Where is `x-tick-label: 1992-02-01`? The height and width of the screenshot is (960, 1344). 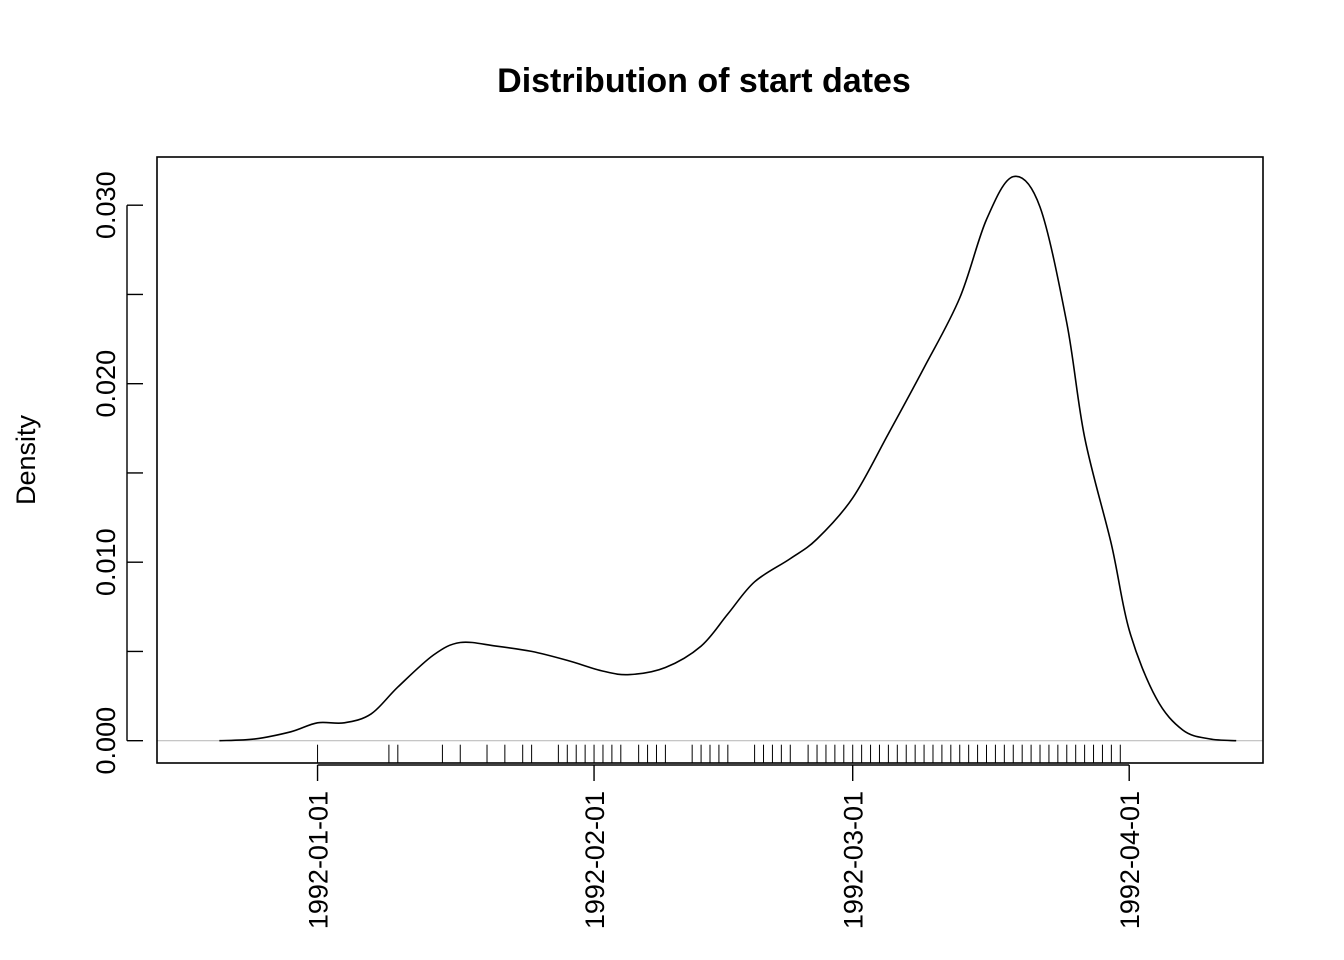
x-tick-label: 1992-02-01 is located at coordinates (595, 860).